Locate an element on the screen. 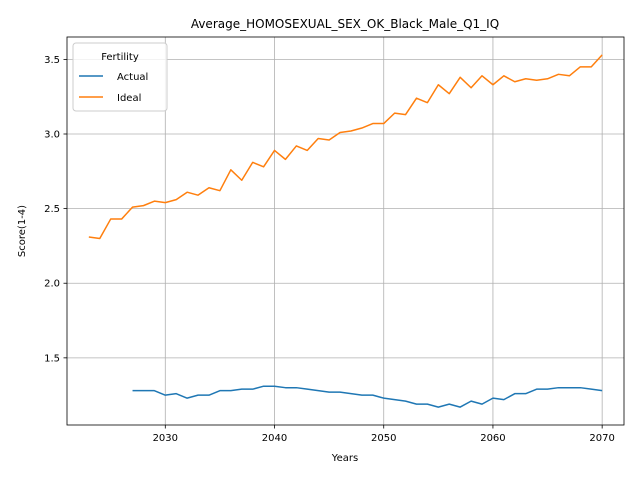 This screenshot has width=640, height=480. legend-box is located at coordinates (120, 77).